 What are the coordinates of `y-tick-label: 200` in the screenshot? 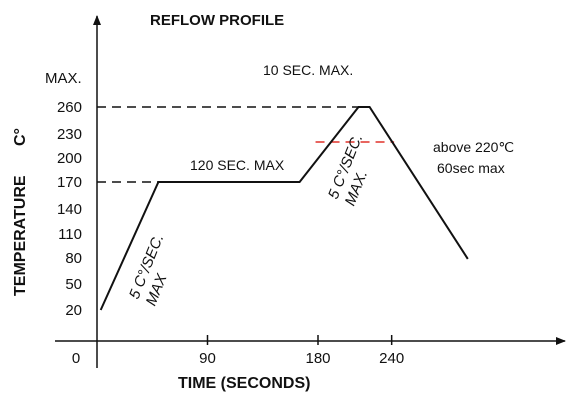 It's located at (69, 158).